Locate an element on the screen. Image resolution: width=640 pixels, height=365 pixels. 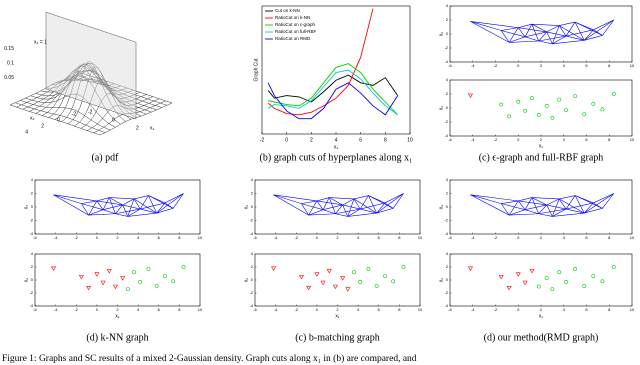
z-tick-label: 0.1 is located at coordinates (10, 64).